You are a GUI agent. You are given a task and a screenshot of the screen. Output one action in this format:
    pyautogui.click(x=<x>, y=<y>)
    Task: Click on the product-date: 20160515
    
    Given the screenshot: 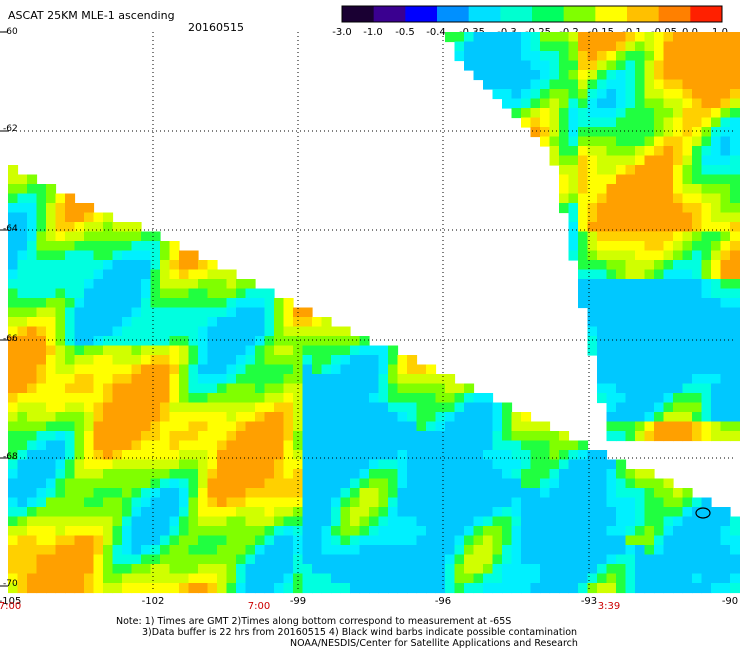 What is the action you would take?
    pyautogui.click(x=216, y=27)
    